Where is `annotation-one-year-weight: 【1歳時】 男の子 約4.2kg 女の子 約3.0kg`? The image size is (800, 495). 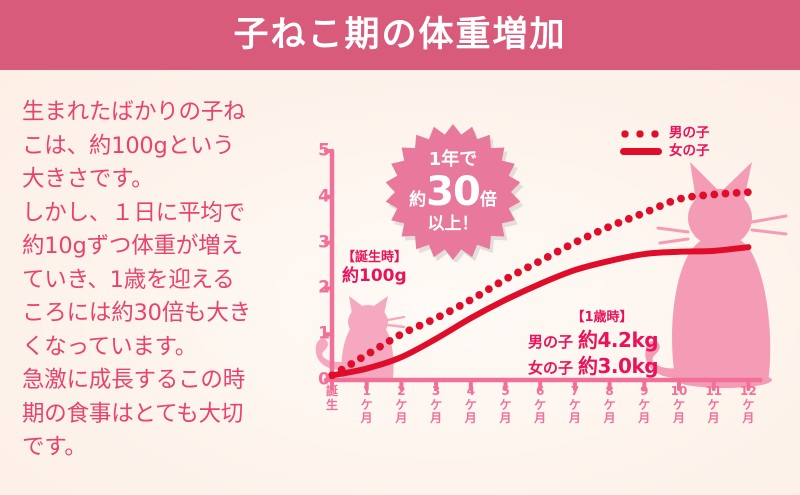
annotation-one-year-weight: 【1歳時】 男の子 約4.2kg 女の子 約3.0kg is located at coordinates (593, 344).